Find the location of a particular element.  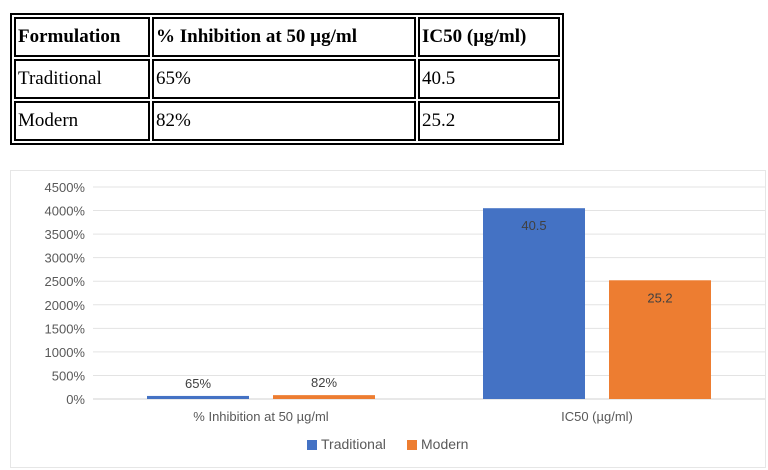

data-label: 25.2 is located at coordinates (659, 297).